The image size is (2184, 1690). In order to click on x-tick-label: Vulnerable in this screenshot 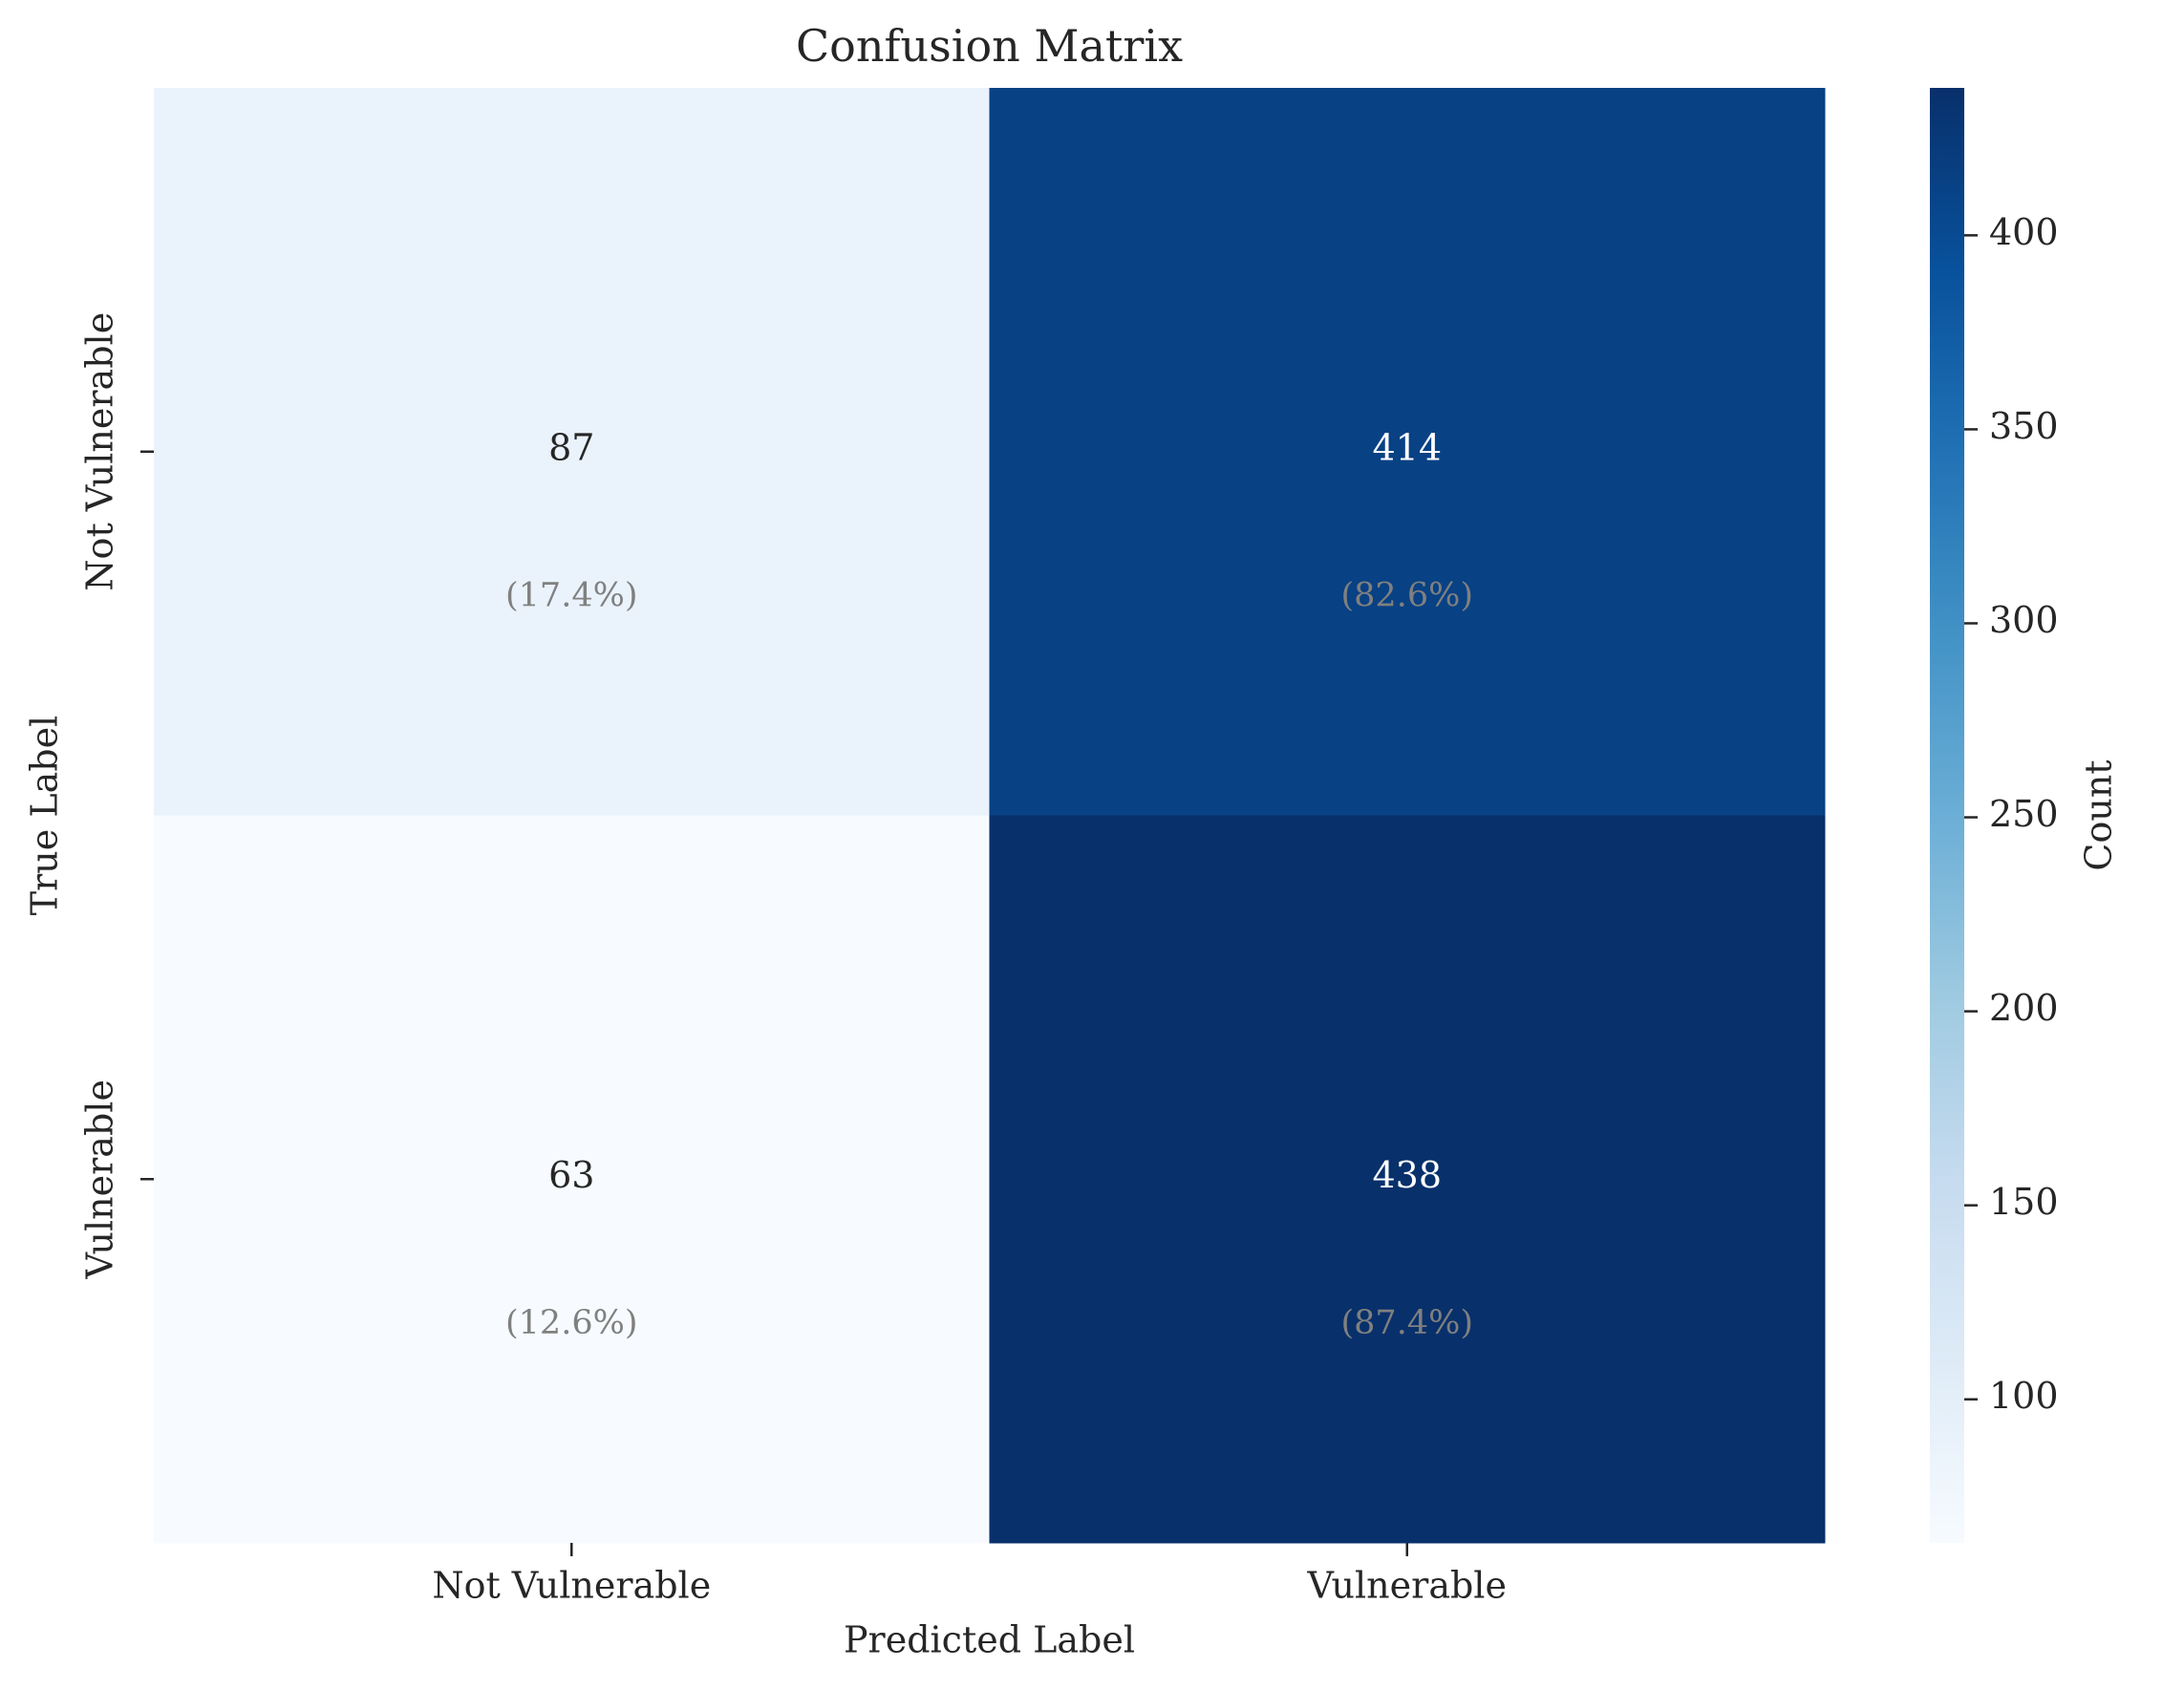, I will do `click(1407, 1586)`.